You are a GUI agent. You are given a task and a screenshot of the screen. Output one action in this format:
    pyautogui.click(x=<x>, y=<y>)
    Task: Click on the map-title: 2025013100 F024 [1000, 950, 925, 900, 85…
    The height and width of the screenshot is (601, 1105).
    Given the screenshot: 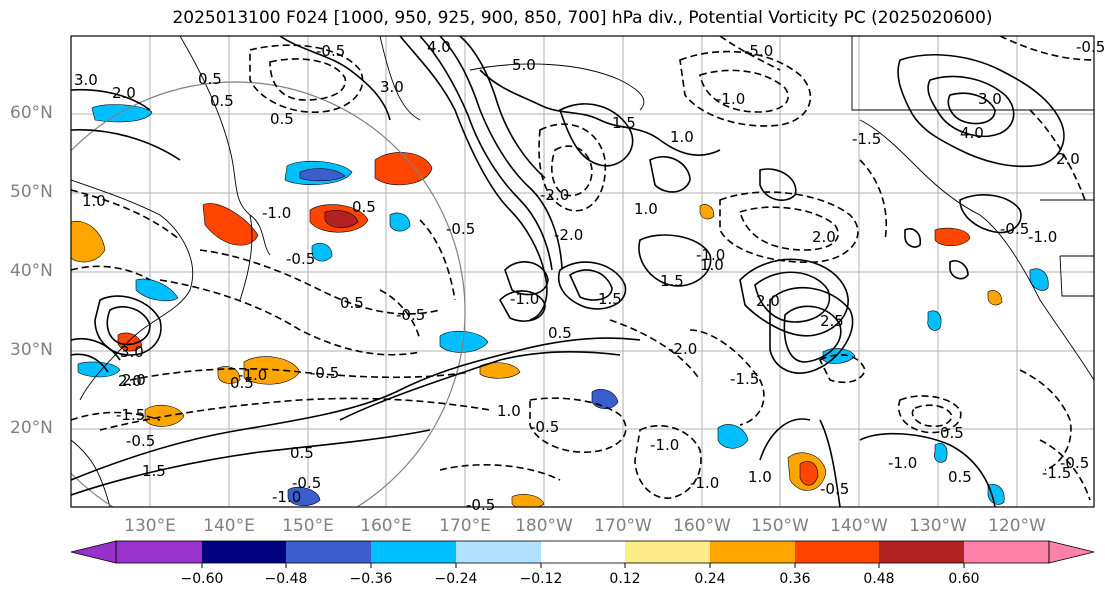 What is the action you would take?
    pyautogui.click(x=582, y=18)
    